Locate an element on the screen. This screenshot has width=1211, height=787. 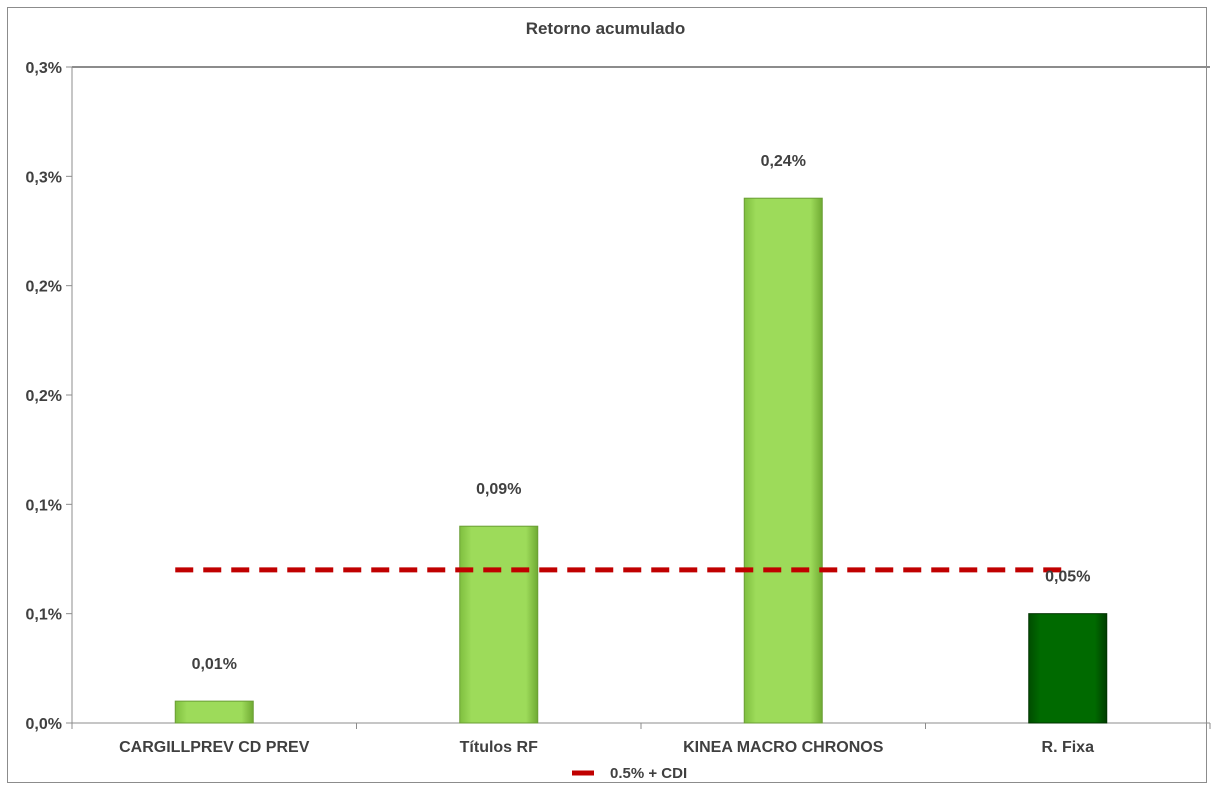
data-label: 0,24% is located at coordinates (783, 161).